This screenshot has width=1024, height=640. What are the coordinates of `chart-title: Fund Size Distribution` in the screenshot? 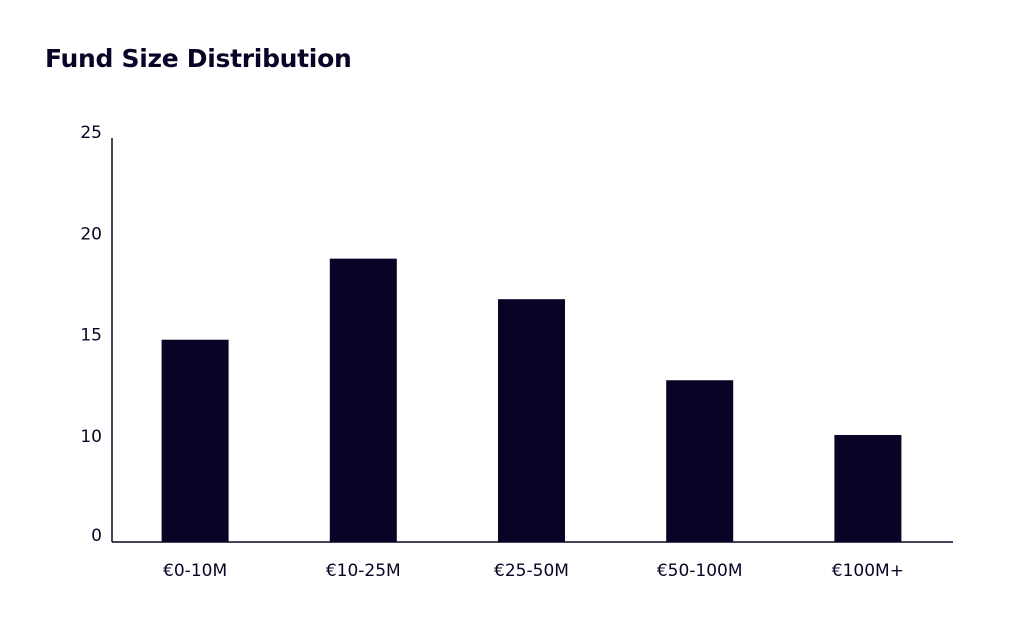 It's located at (198, 58).